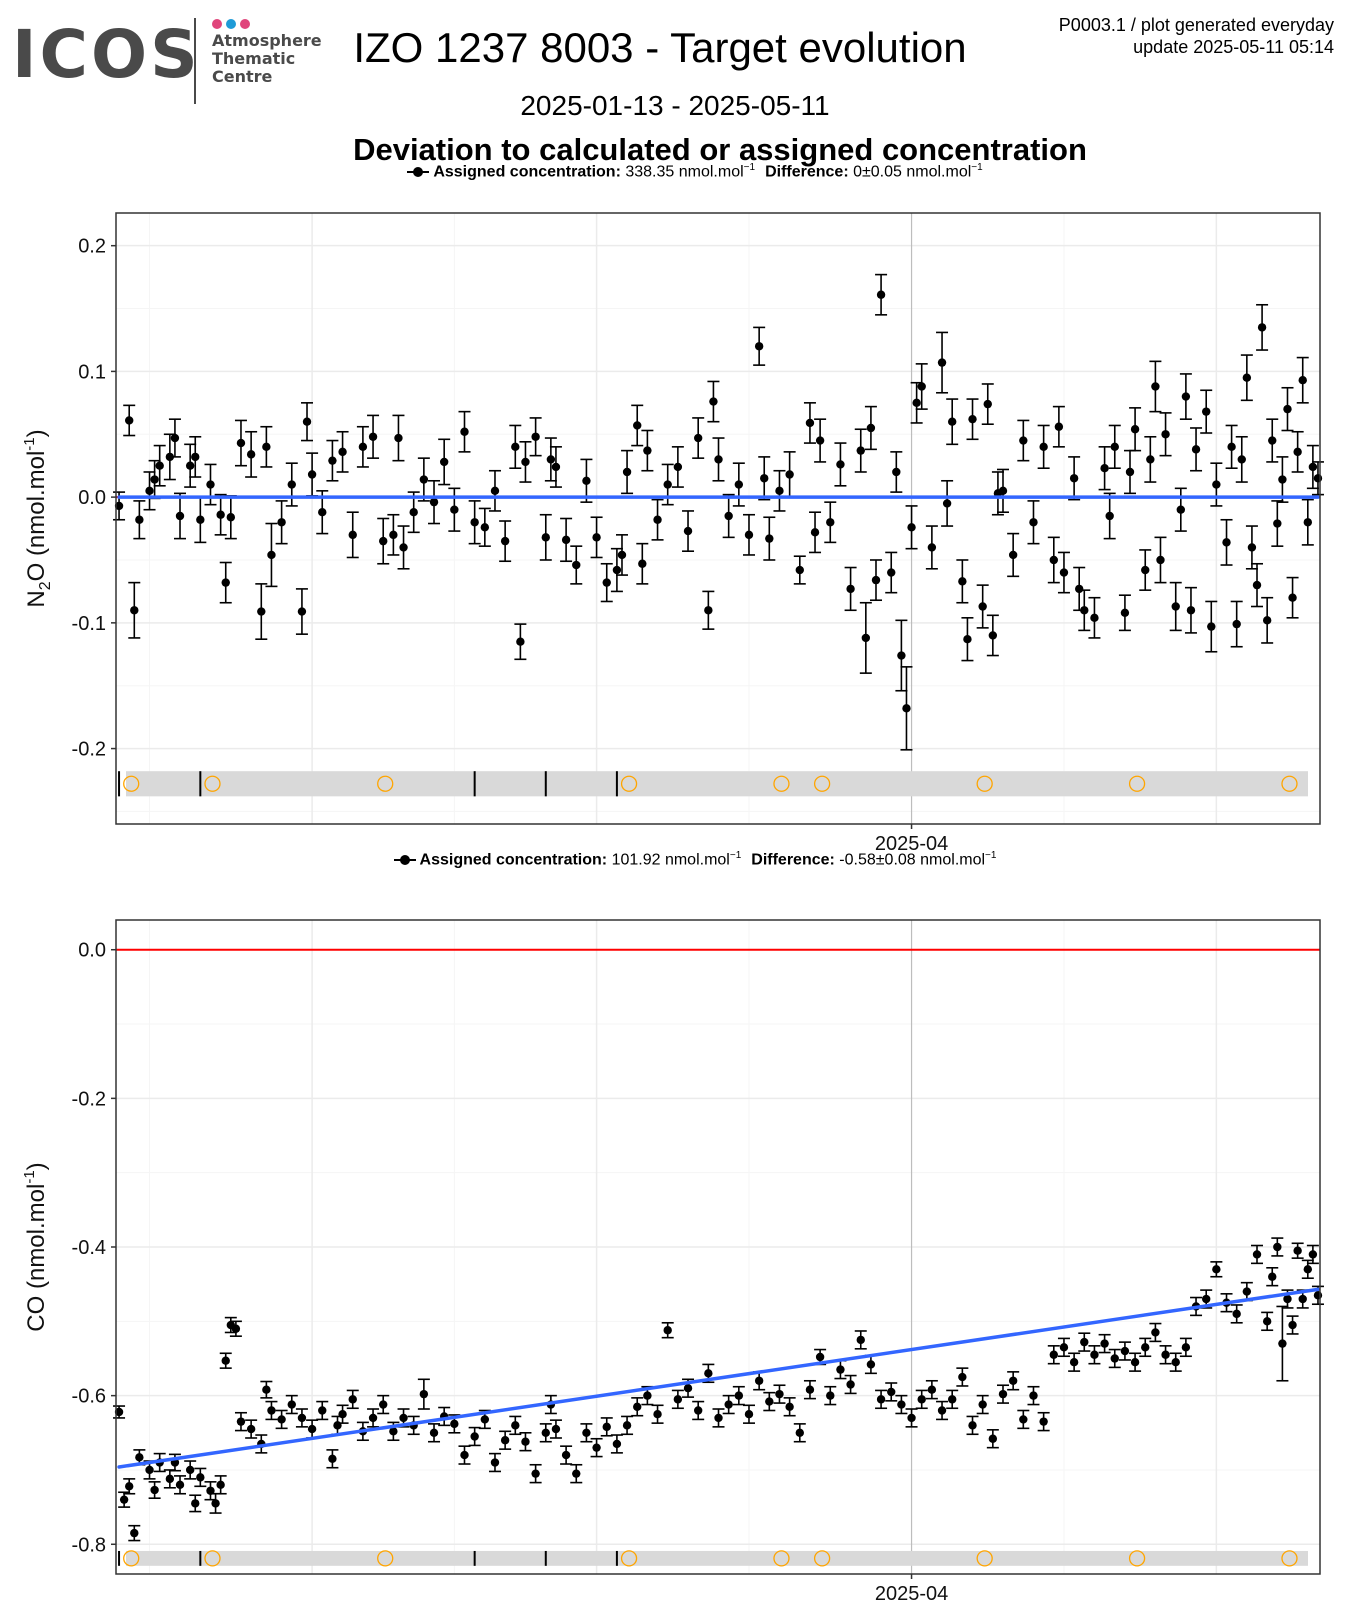 The image size is (1350, 1620). Describe the element at coordinates (718, 1378) in the screenshot. I see `trend-line` at that location.